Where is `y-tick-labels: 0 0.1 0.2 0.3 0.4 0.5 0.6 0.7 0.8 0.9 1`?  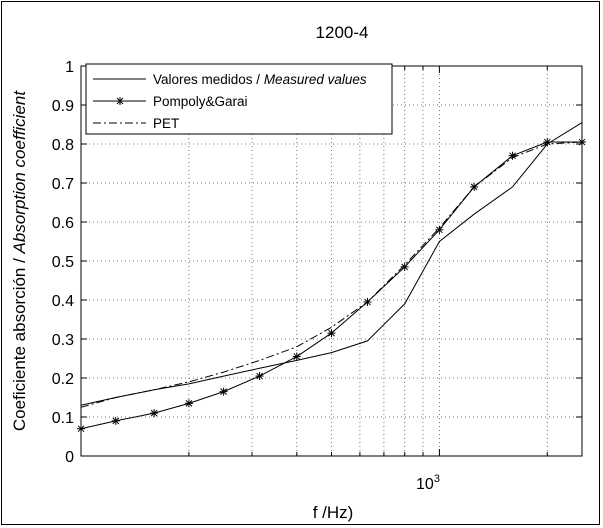
y-tick-labels: 0 0.1 0.2 0.3 0.4 0.5 0.6 0.7 0.8 0.9 1 is located at coordinates (63, 262).